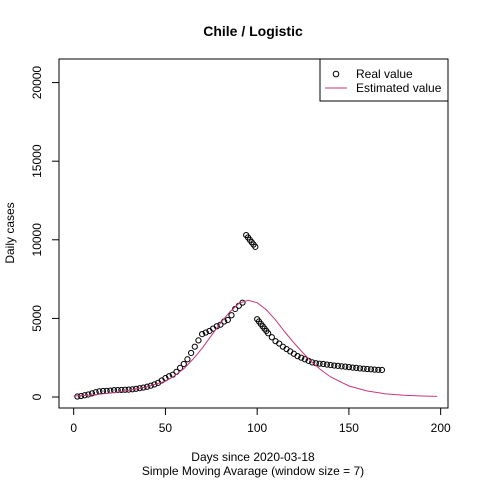  Describe the element at coordinates (384, 74) in the screenshot. I see `legend-label-real-value: Real value` at that location.